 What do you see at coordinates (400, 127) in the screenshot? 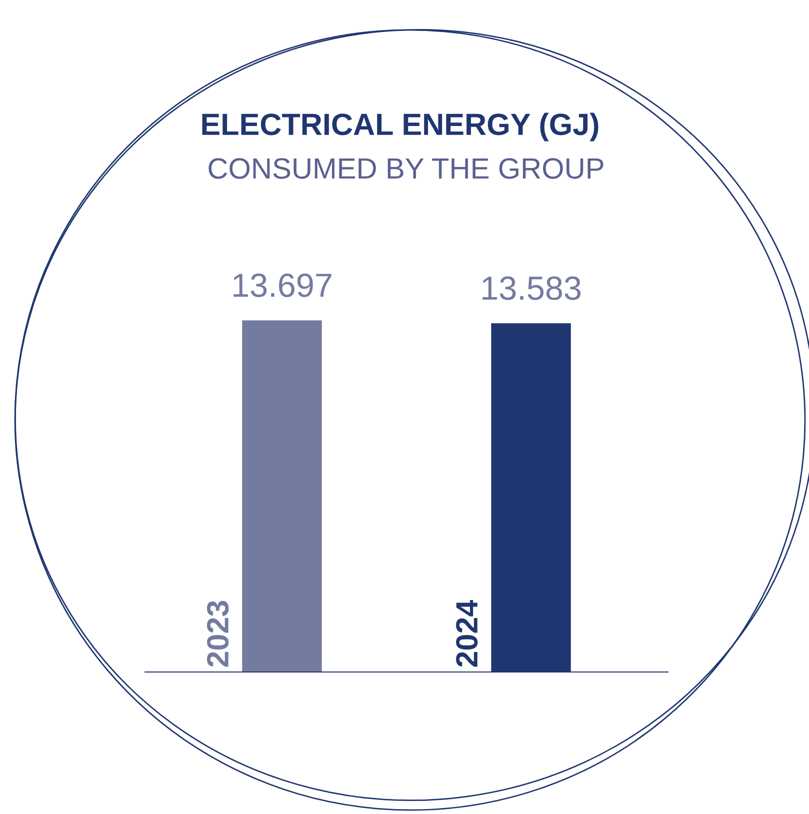
I see `chart-title: ELECTRICAL ENERGY (GJ)` at bounding box center [400, 127].